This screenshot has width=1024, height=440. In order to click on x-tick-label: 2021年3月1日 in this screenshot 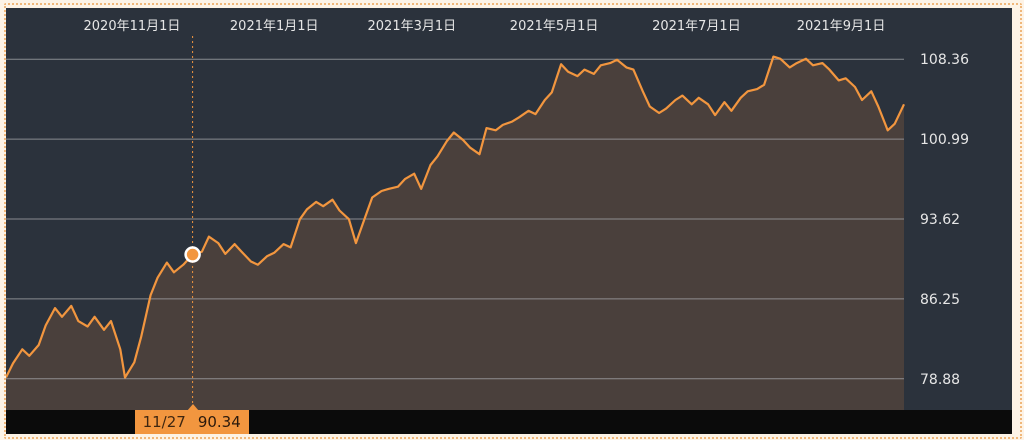, I will do `click(412, 26)`.